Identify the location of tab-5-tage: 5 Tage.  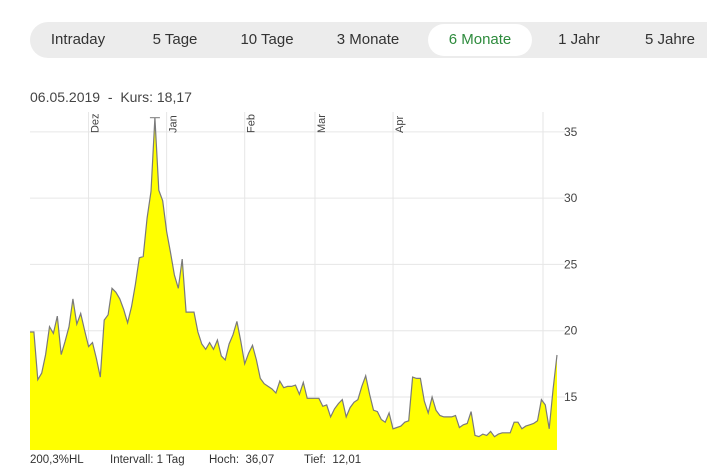
(175, 39).